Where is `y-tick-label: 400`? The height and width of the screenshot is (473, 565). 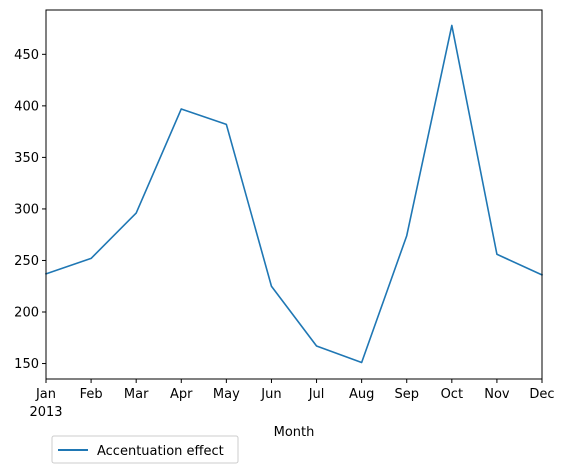
y-tick-label: 400 is located at coordinates (26, 106).